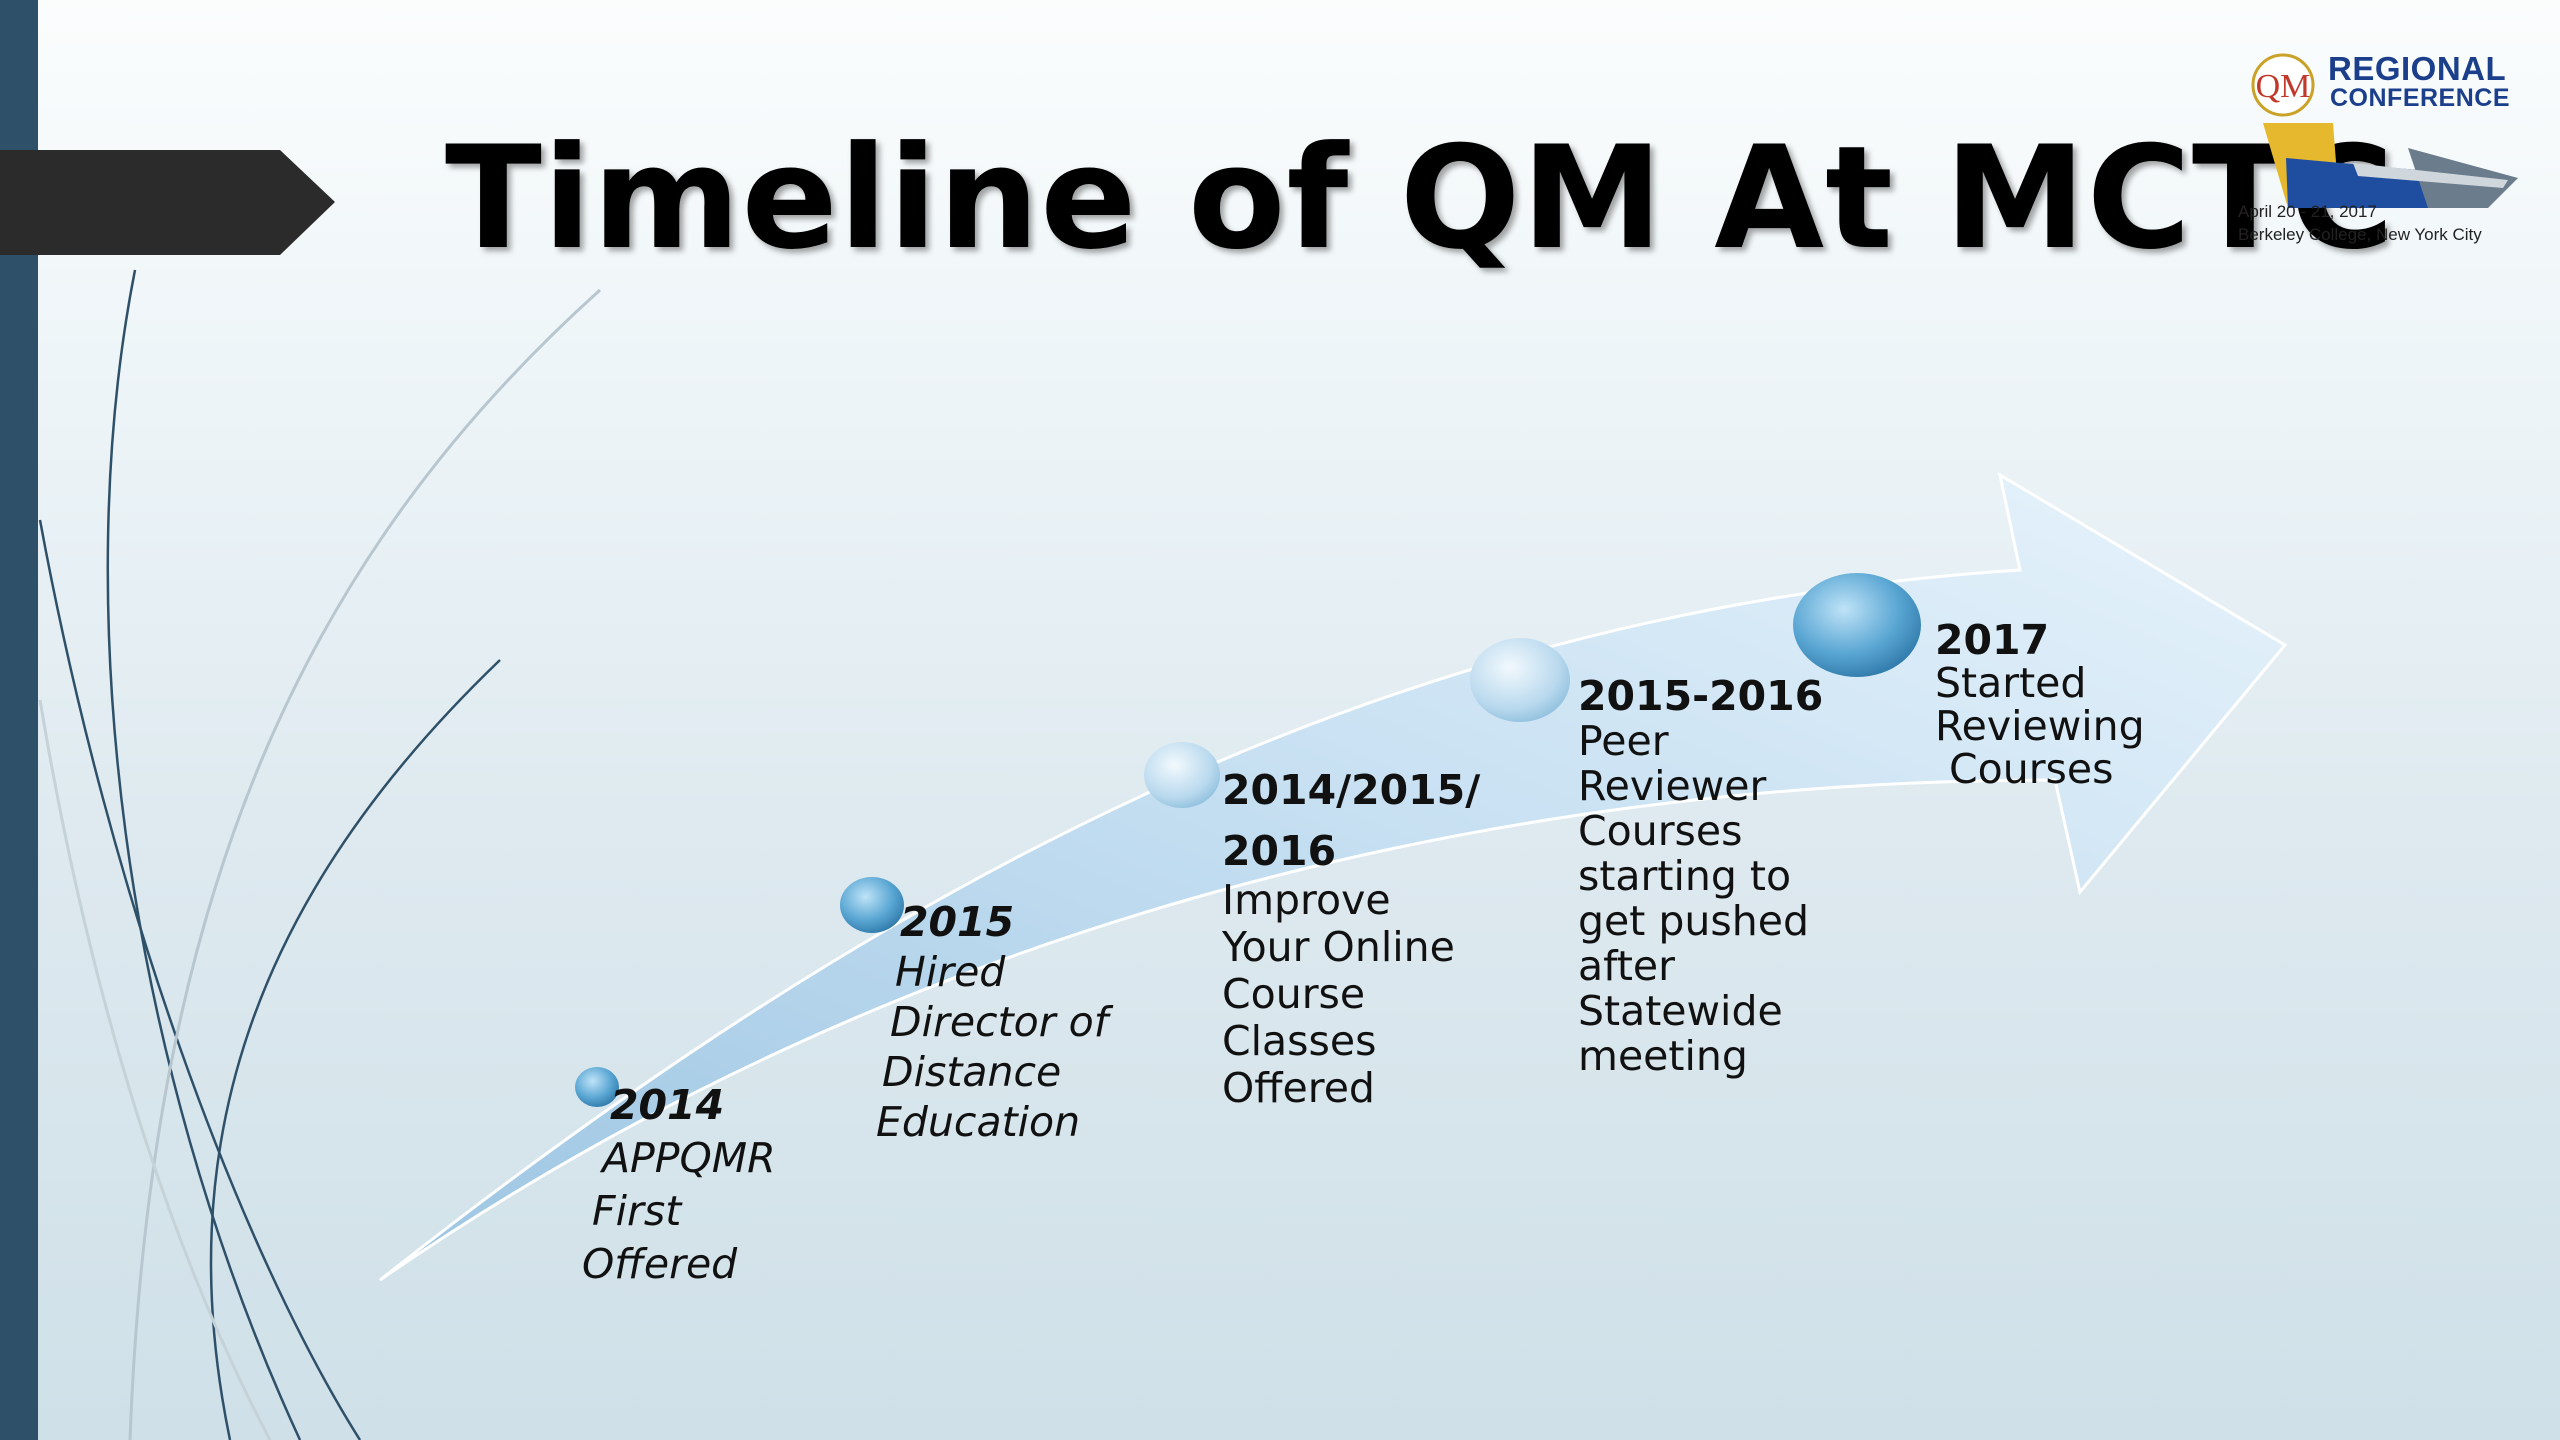 The height and width of the screenshot is (1440, 2560). I want to click on milestone-text: starting to, so click(1685, 876).